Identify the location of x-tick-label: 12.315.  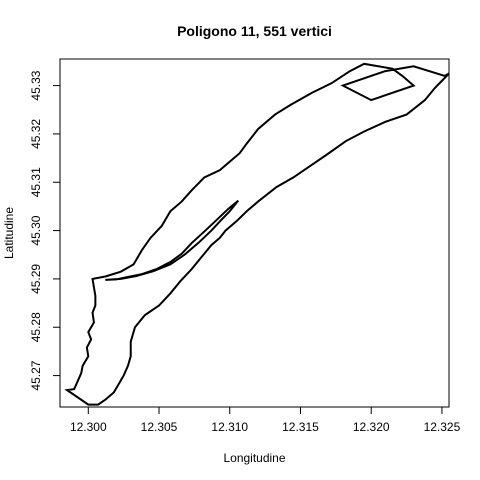
(300, 427).